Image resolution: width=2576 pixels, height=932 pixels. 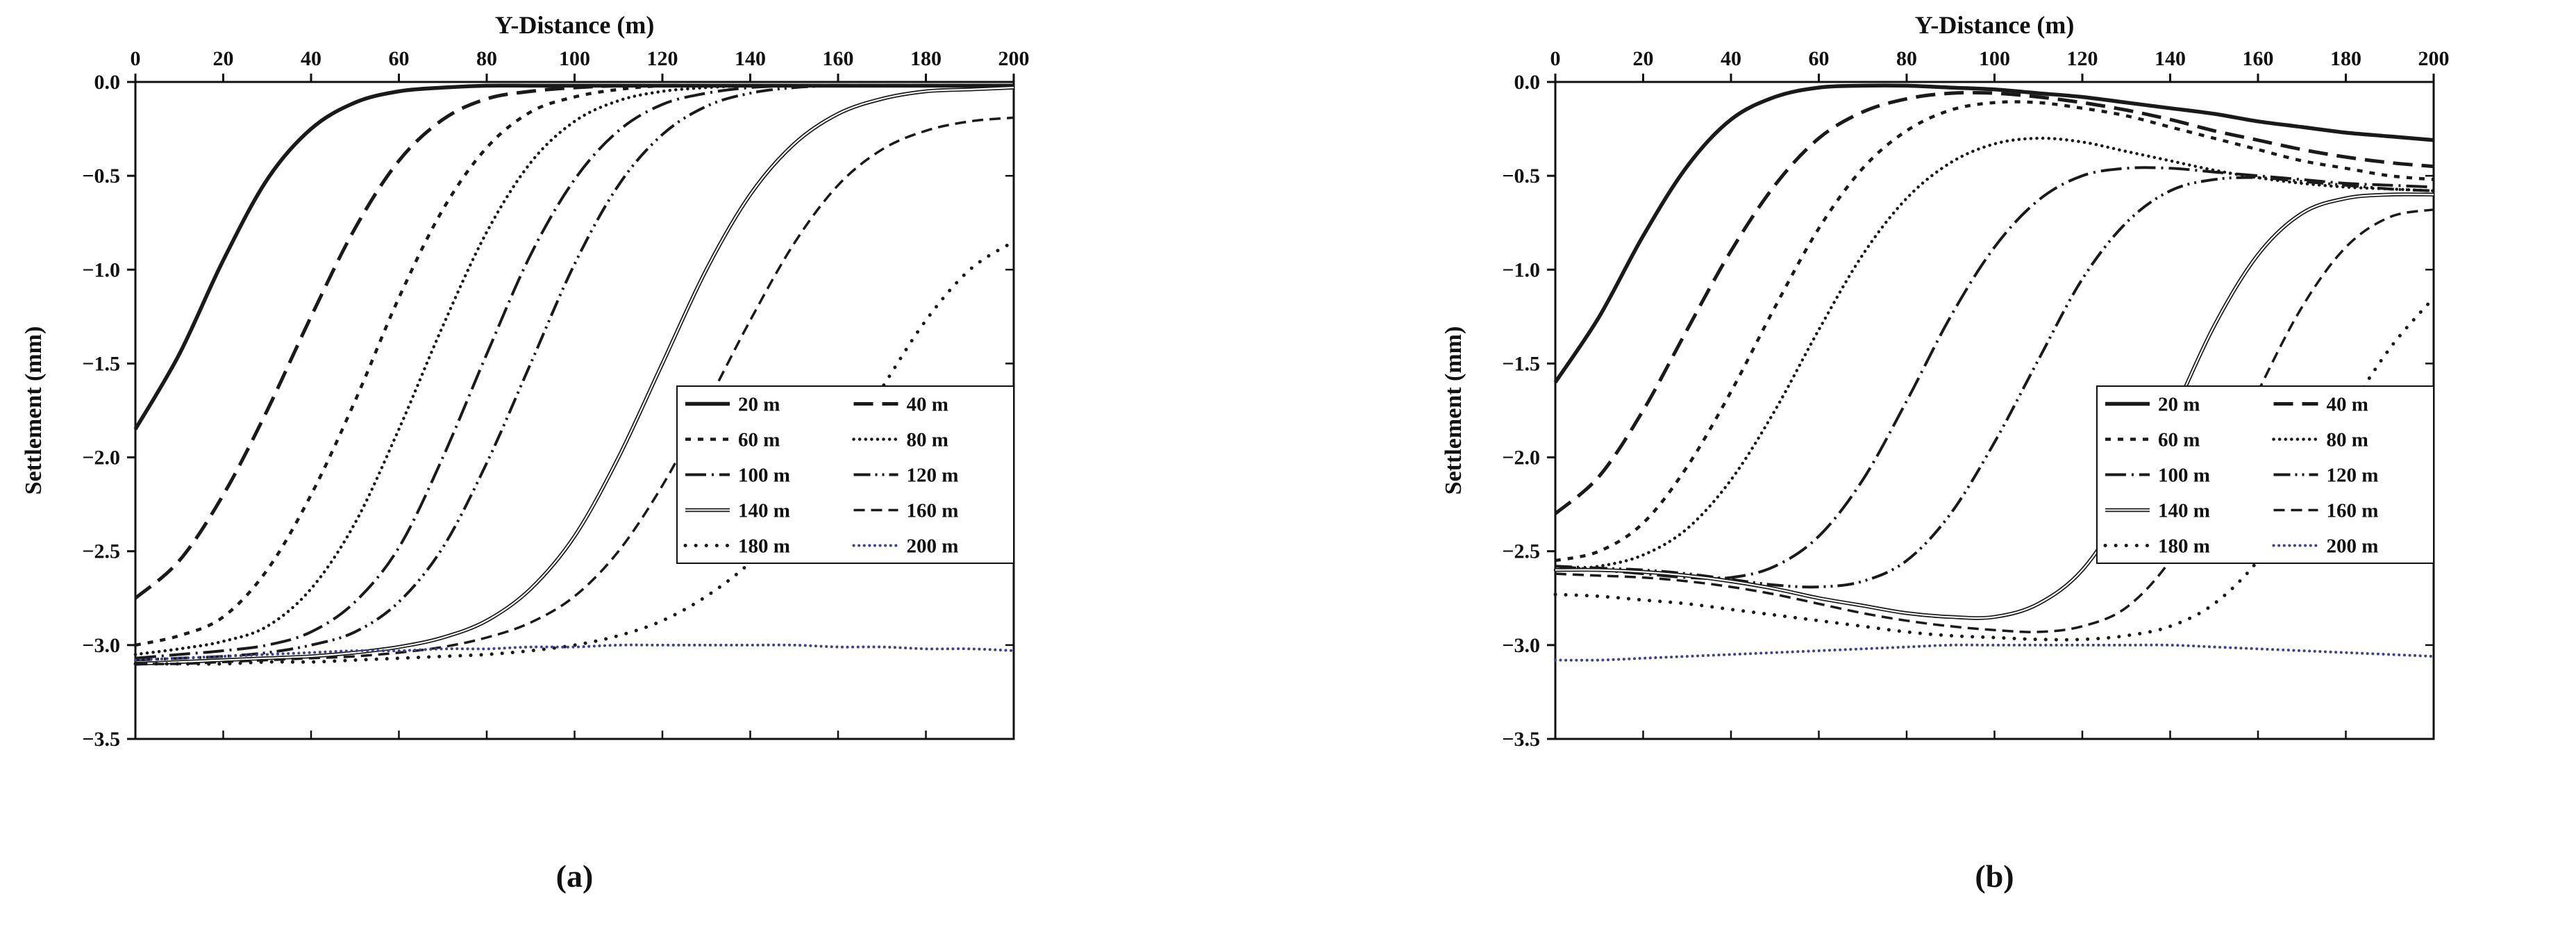 What do you see at coordinates (574, 876) in the screenshot?
I see `figure-caption-a: (a)` at bounding box center [574, 876].